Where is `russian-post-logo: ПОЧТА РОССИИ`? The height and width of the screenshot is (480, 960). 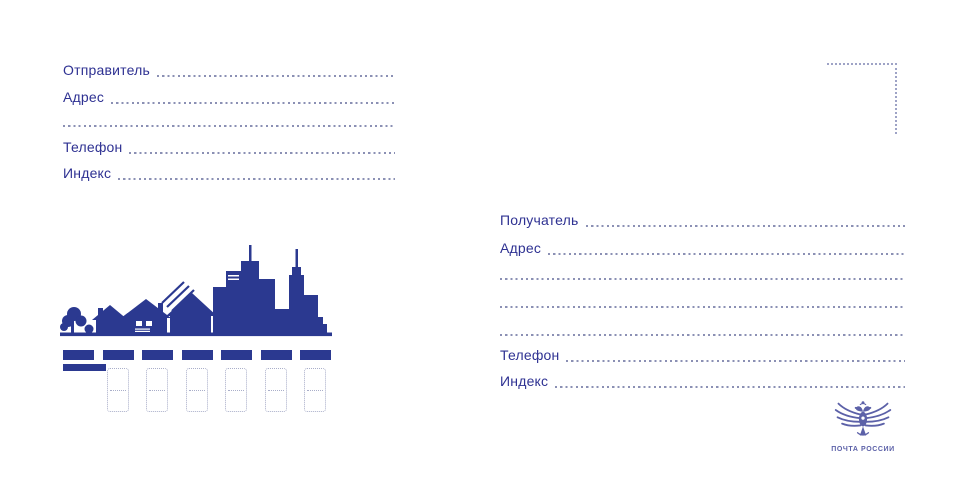 russian-post-logo: ПОЧТА РОССИИ is located at coordinates (863, 426).